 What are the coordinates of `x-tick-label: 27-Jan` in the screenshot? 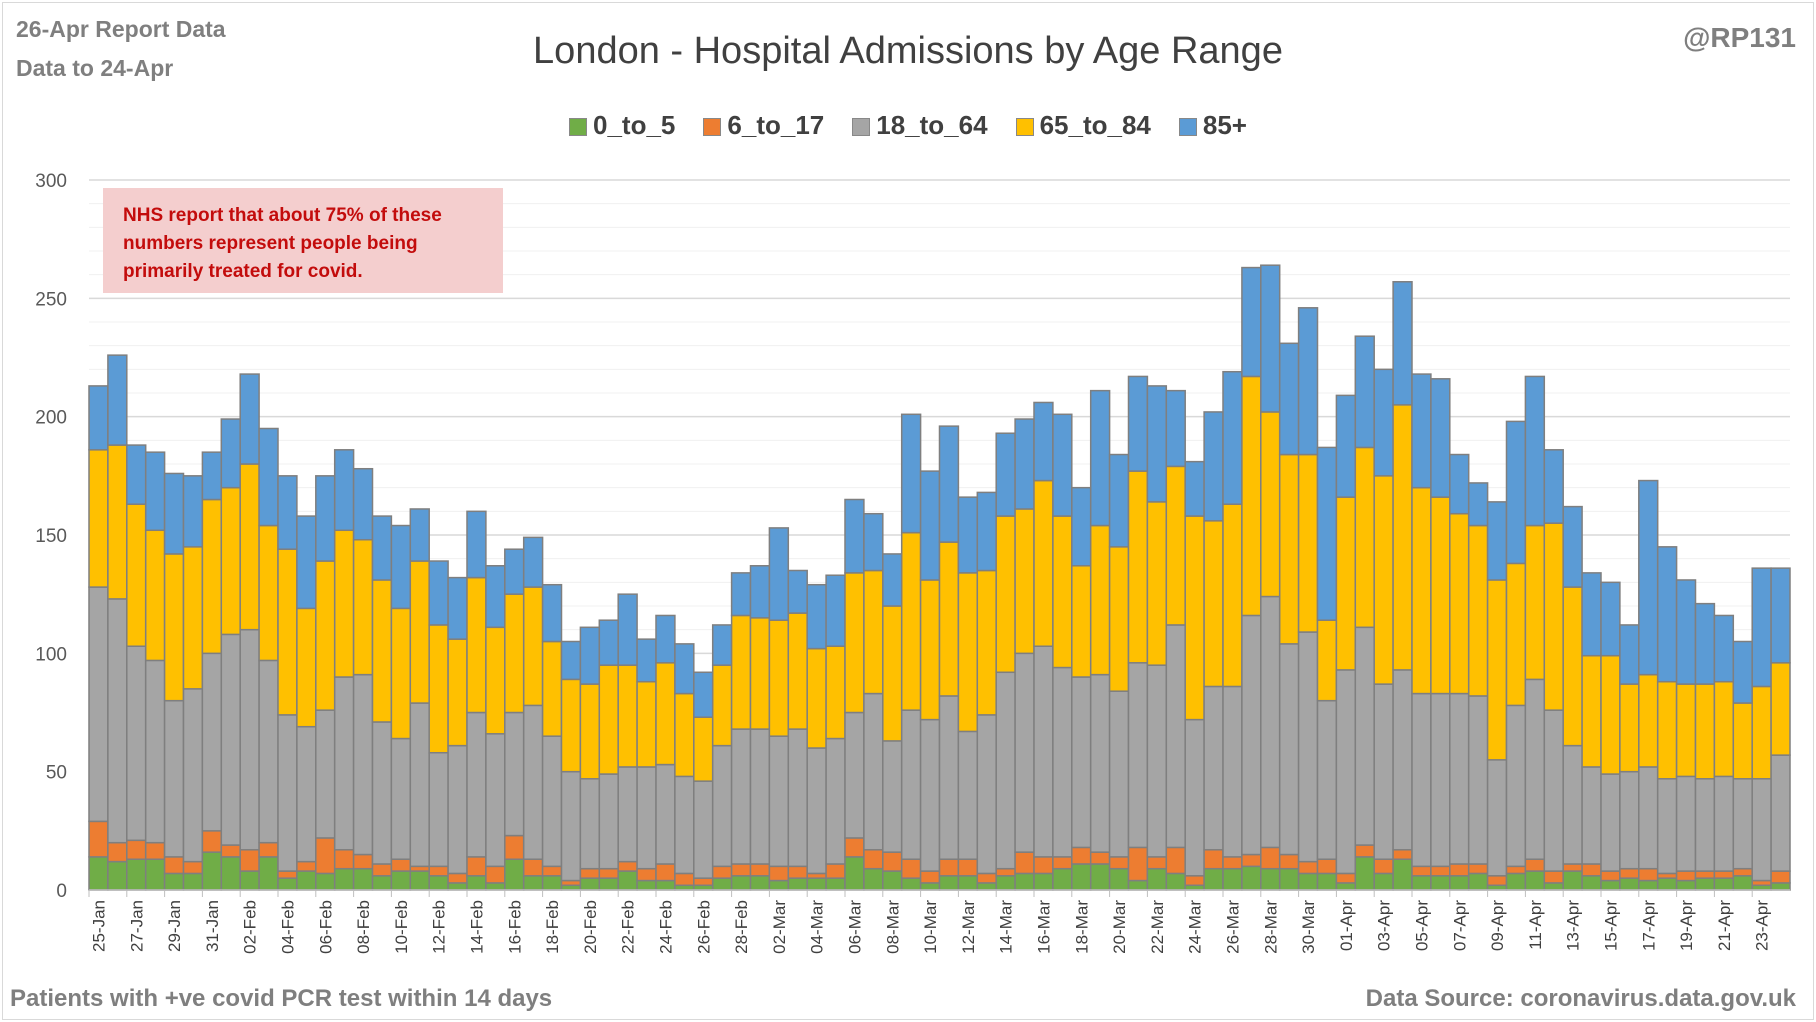 It's located at (136, 926).